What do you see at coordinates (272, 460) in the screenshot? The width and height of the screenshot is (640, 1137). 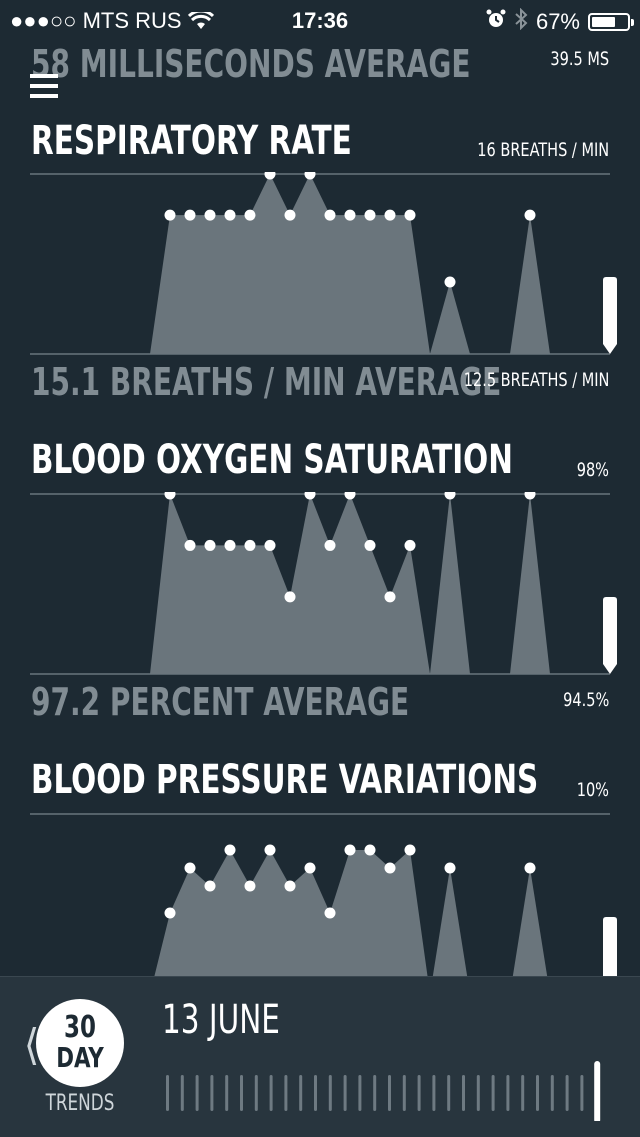 I see `section-title-blood-oxygen: BLOOD OXYGEN SATURATION` at bounding box center [272, 460].